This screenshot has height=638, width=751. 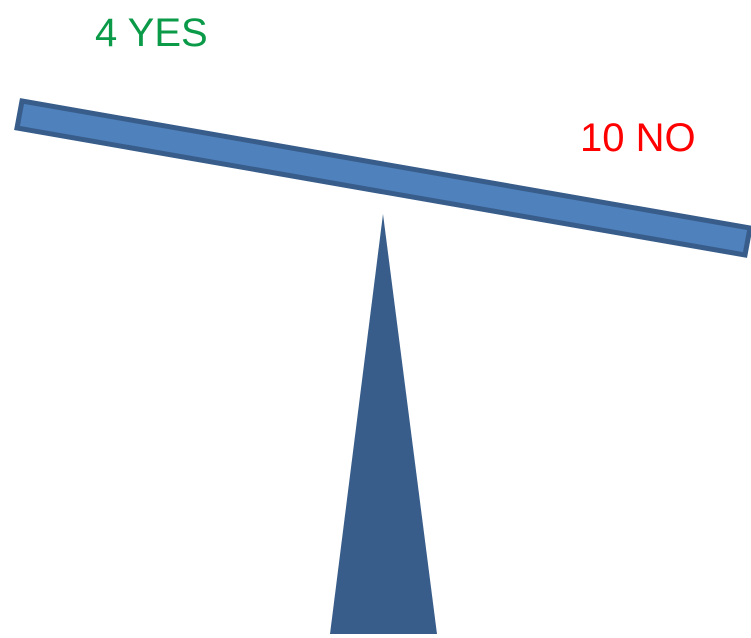 What do you see at coordinates (638, 138) in the screenshot?
I see `no-count-label: 10 NO` at bounding box center [638, 138].